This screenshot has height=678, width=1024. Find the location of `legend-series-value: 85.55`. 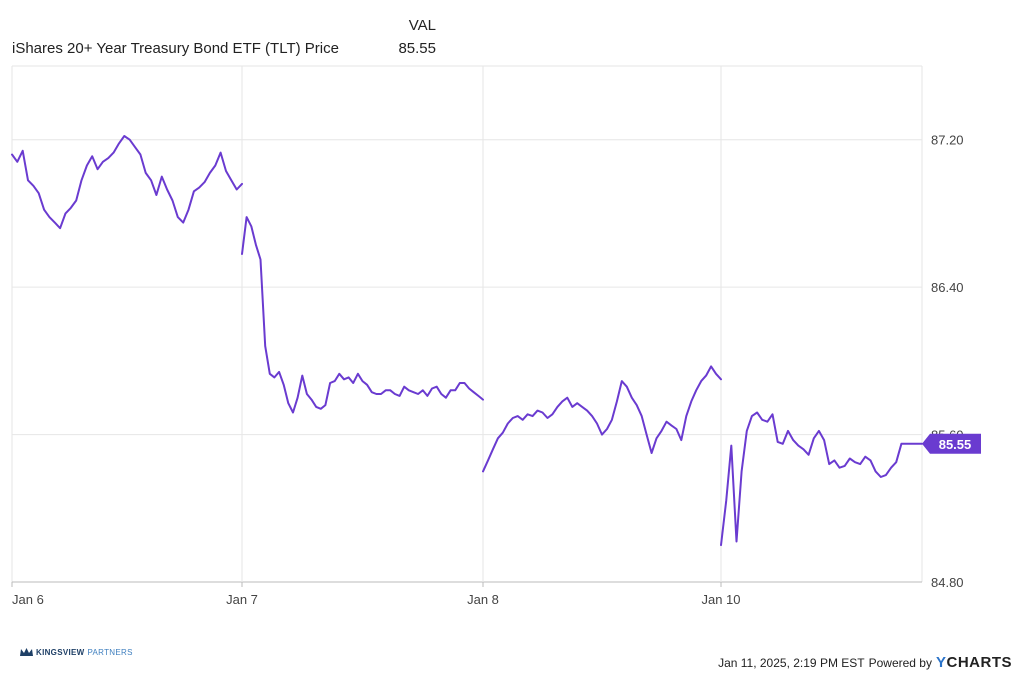

legend-series-value: 85.55 is located at coordinates (417, 48).